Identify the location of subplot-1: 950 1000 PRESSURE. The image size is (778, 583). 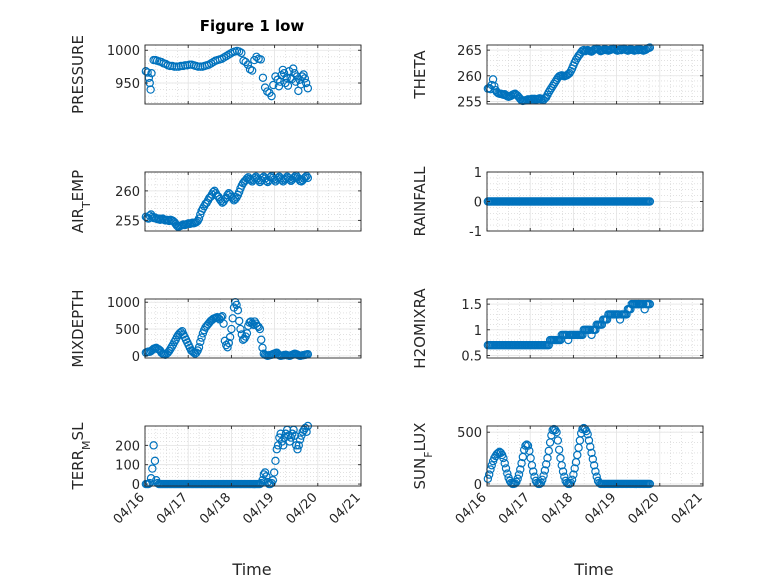
(215, 74).